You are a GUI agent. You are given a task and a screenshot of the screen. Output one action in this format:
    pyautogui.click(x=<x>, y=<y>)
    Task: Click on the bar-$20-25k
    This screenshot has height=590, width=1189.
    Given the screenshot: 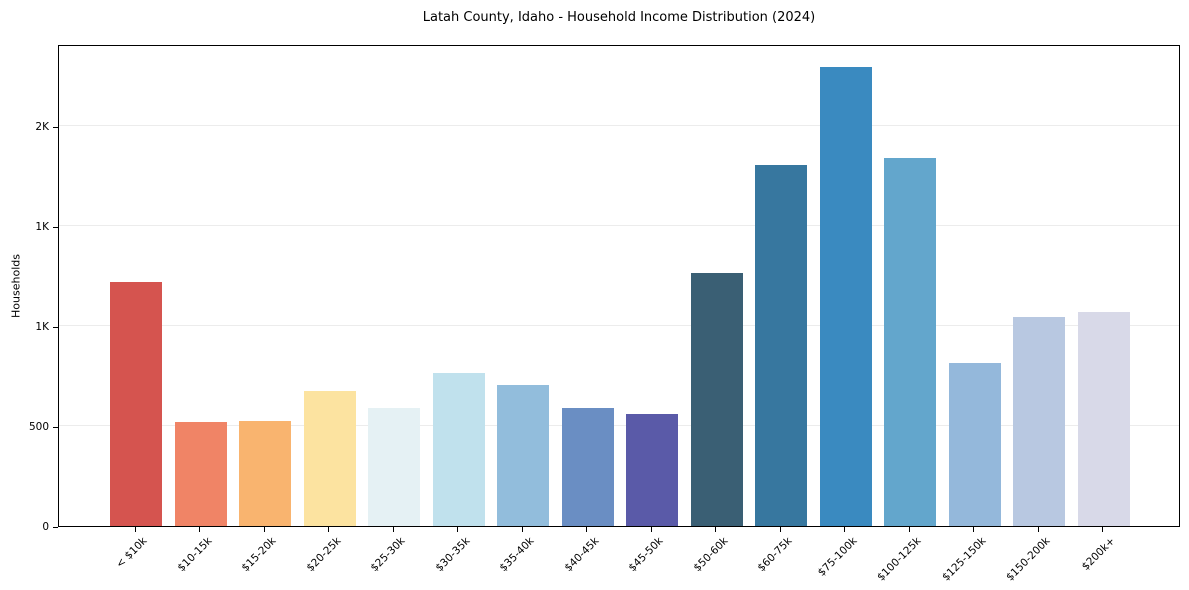 What is the action you would take?
    pyautogui.click(x=329, y=458)
    